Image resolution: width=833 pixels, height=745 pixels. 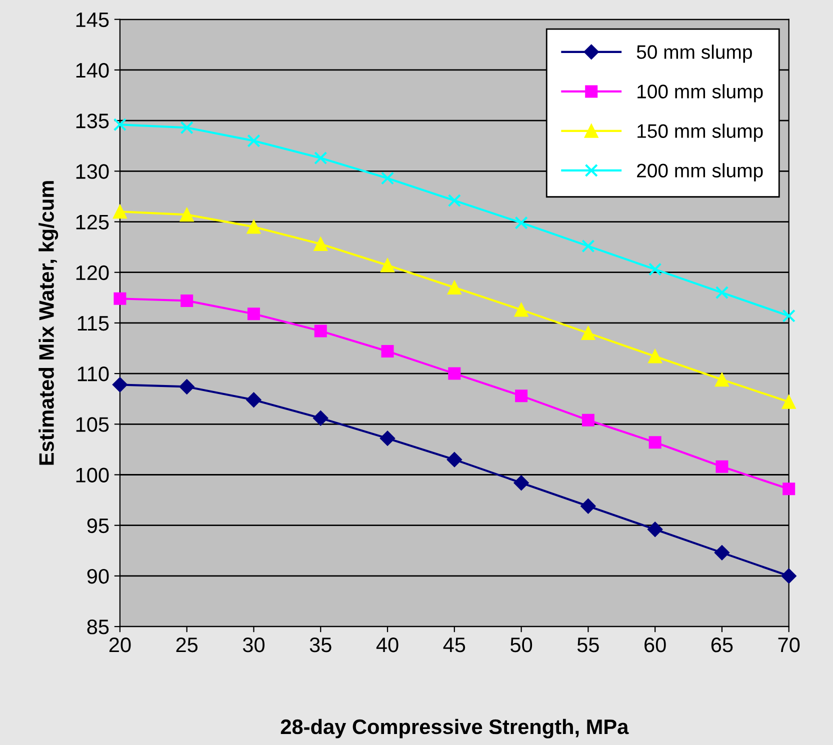 I want to click on x-tick-label: 60, so click(x=655, y=645).